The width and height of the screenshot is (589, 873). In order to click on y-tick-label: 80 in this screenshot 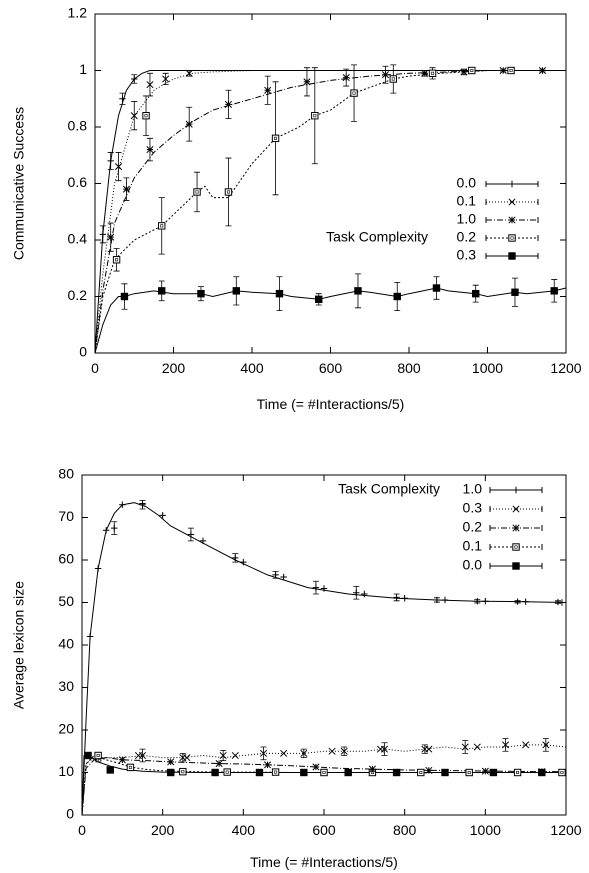, I will do `click(66, 474)`.